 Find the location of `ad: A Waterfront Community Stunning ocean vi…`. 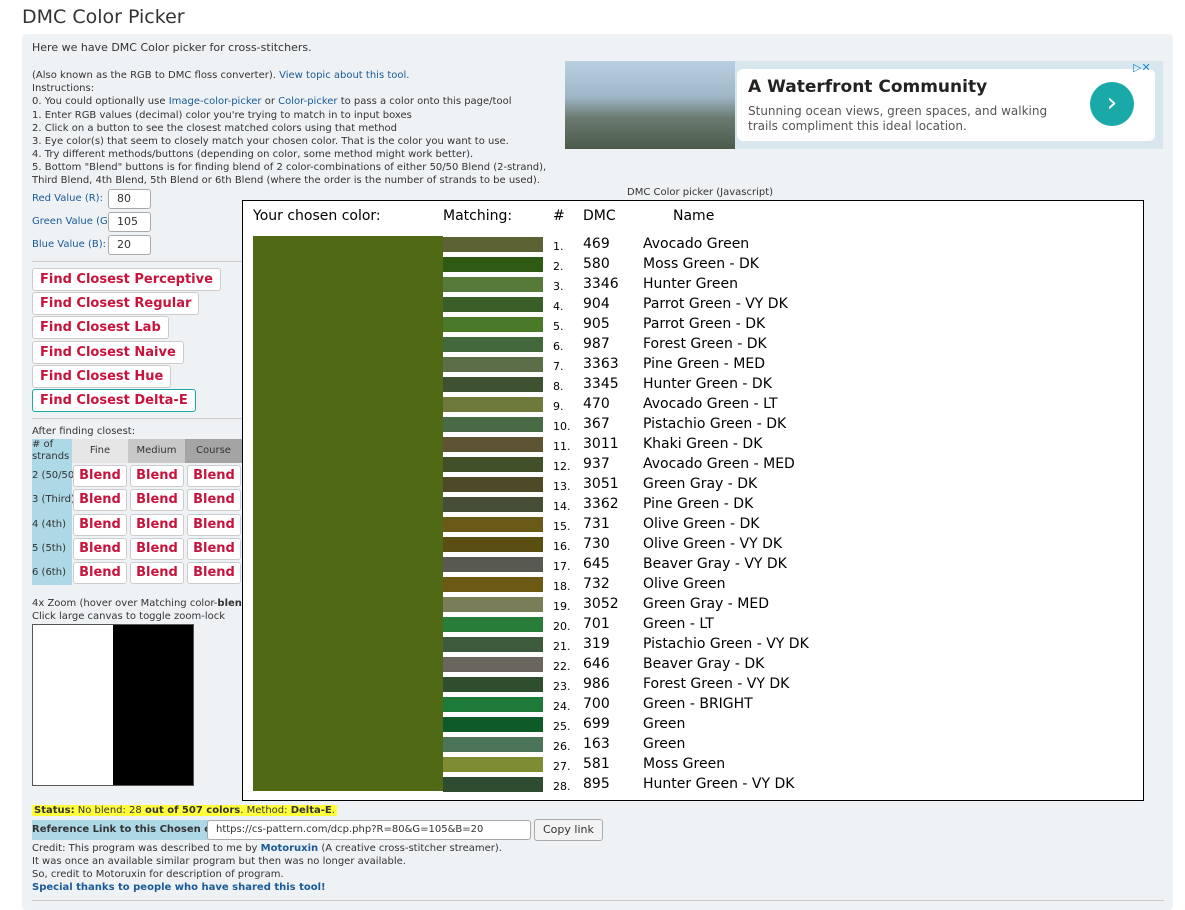

ad: A Waterfront Community Stunning ocean vi… is located at coordinates (864, 105).